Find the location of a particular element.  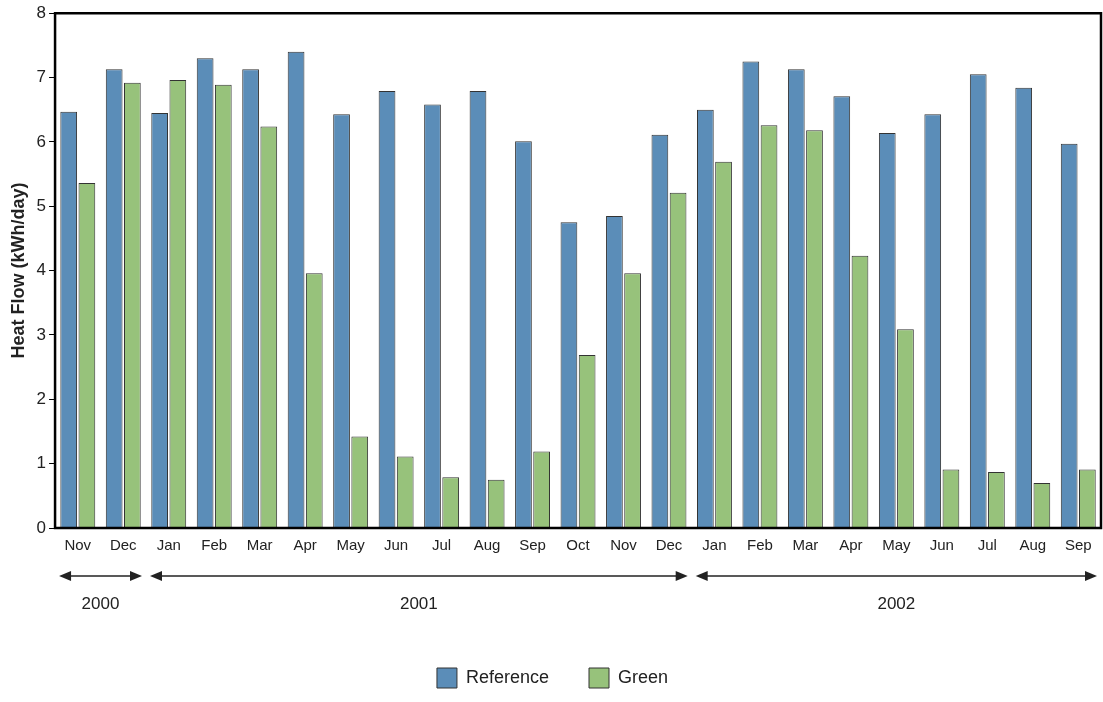

y-tick-label: 8 is located at coordinates (41, 12).